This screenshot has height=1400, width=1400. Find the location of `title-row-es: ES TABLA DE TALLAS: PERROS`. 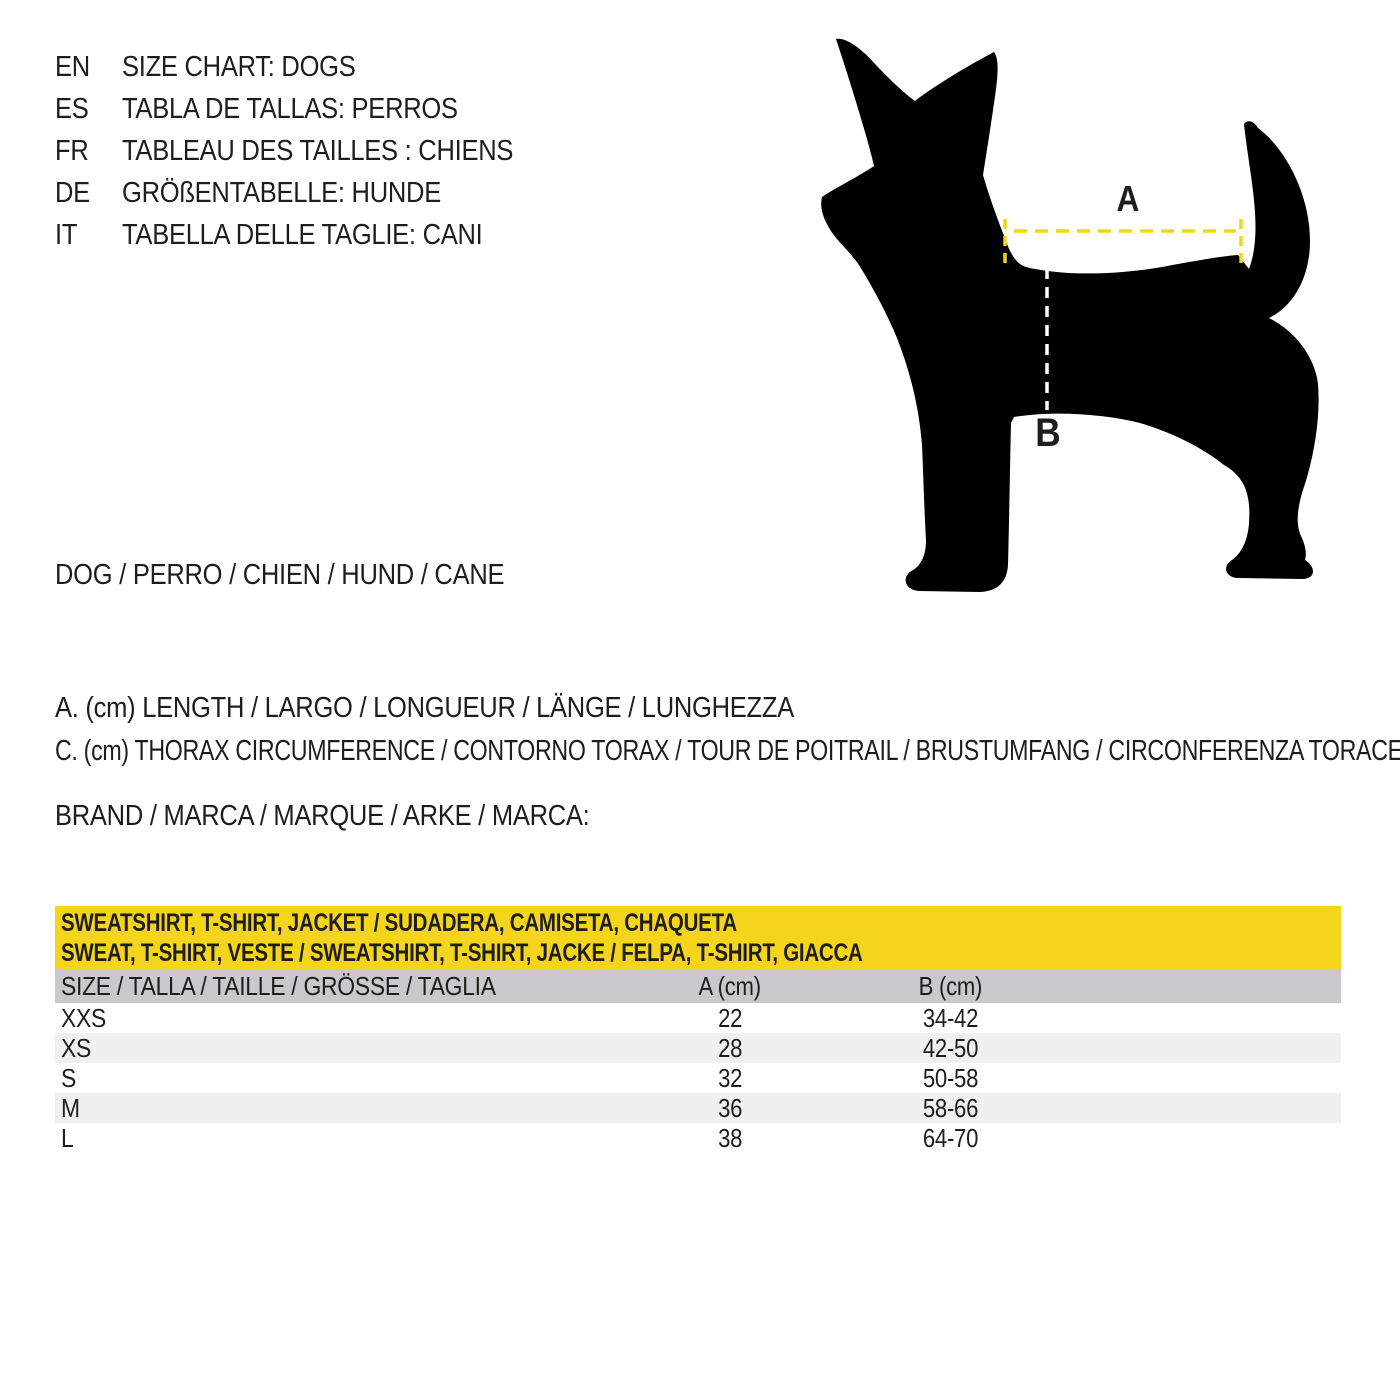

title-row-es: ES TABLA DE TALLAS: PERROS is located at coordinates (310, 109).